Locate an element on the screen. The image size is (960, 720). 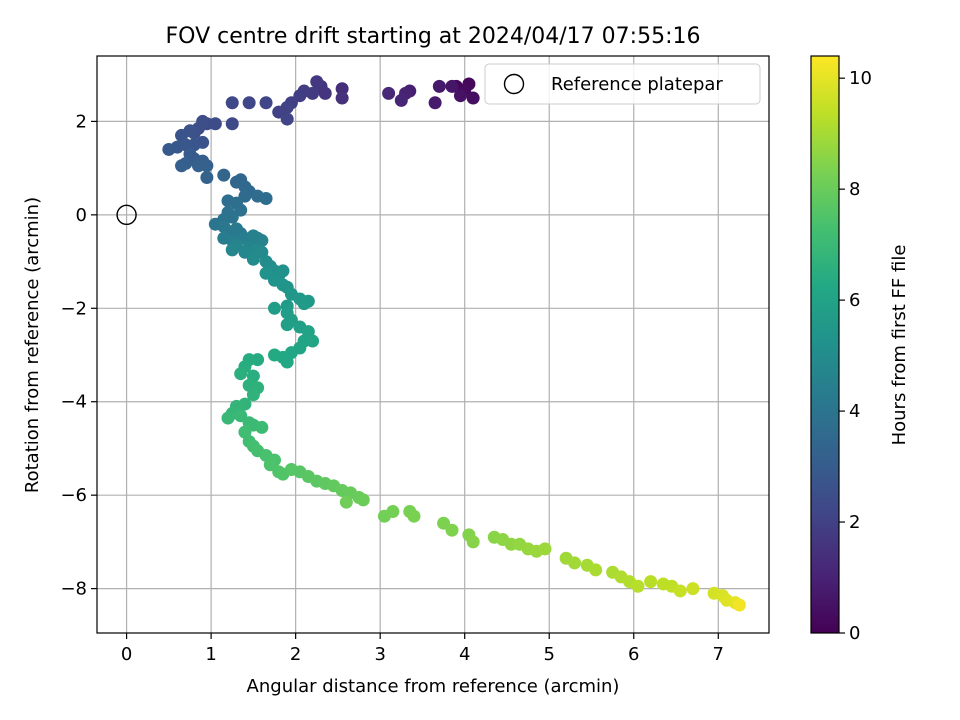
colorbar-tick-label: 6 is located at coordinates (854, 300).